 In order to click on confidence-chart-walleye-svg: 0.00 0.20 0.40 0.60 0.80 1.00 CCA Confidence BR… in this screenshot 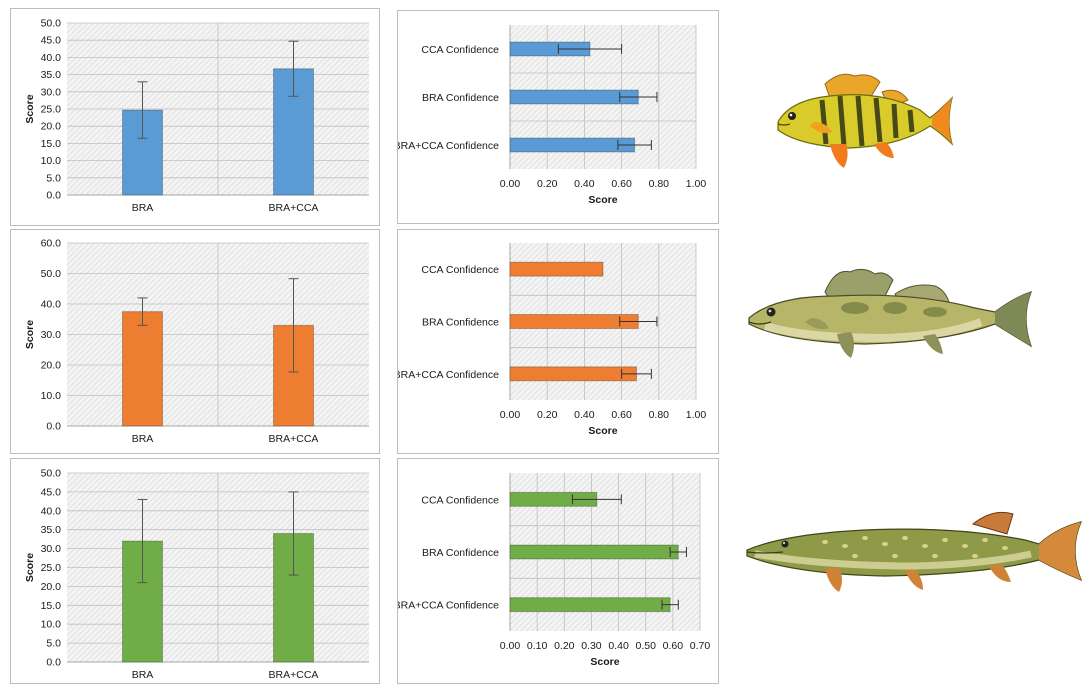, I will do `click(552, 340)`.